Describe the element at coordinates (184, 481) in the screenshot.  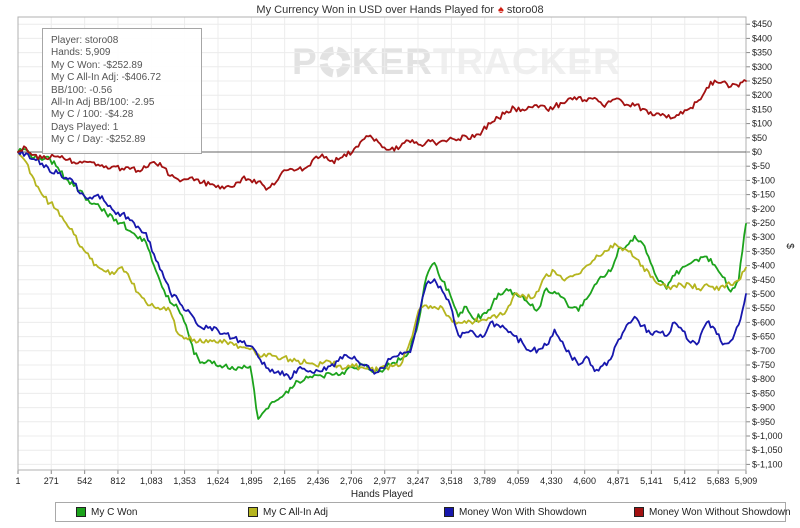
I see `x-tick-label: 1,353` at that location.